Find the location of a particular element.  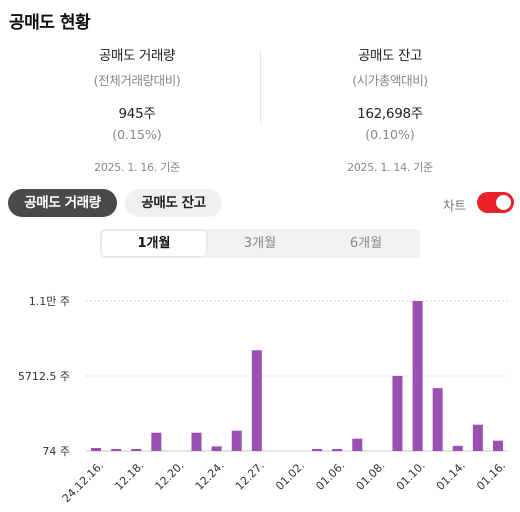

x-tick-label: 24.12.16. is located at coordinates (83, 482).